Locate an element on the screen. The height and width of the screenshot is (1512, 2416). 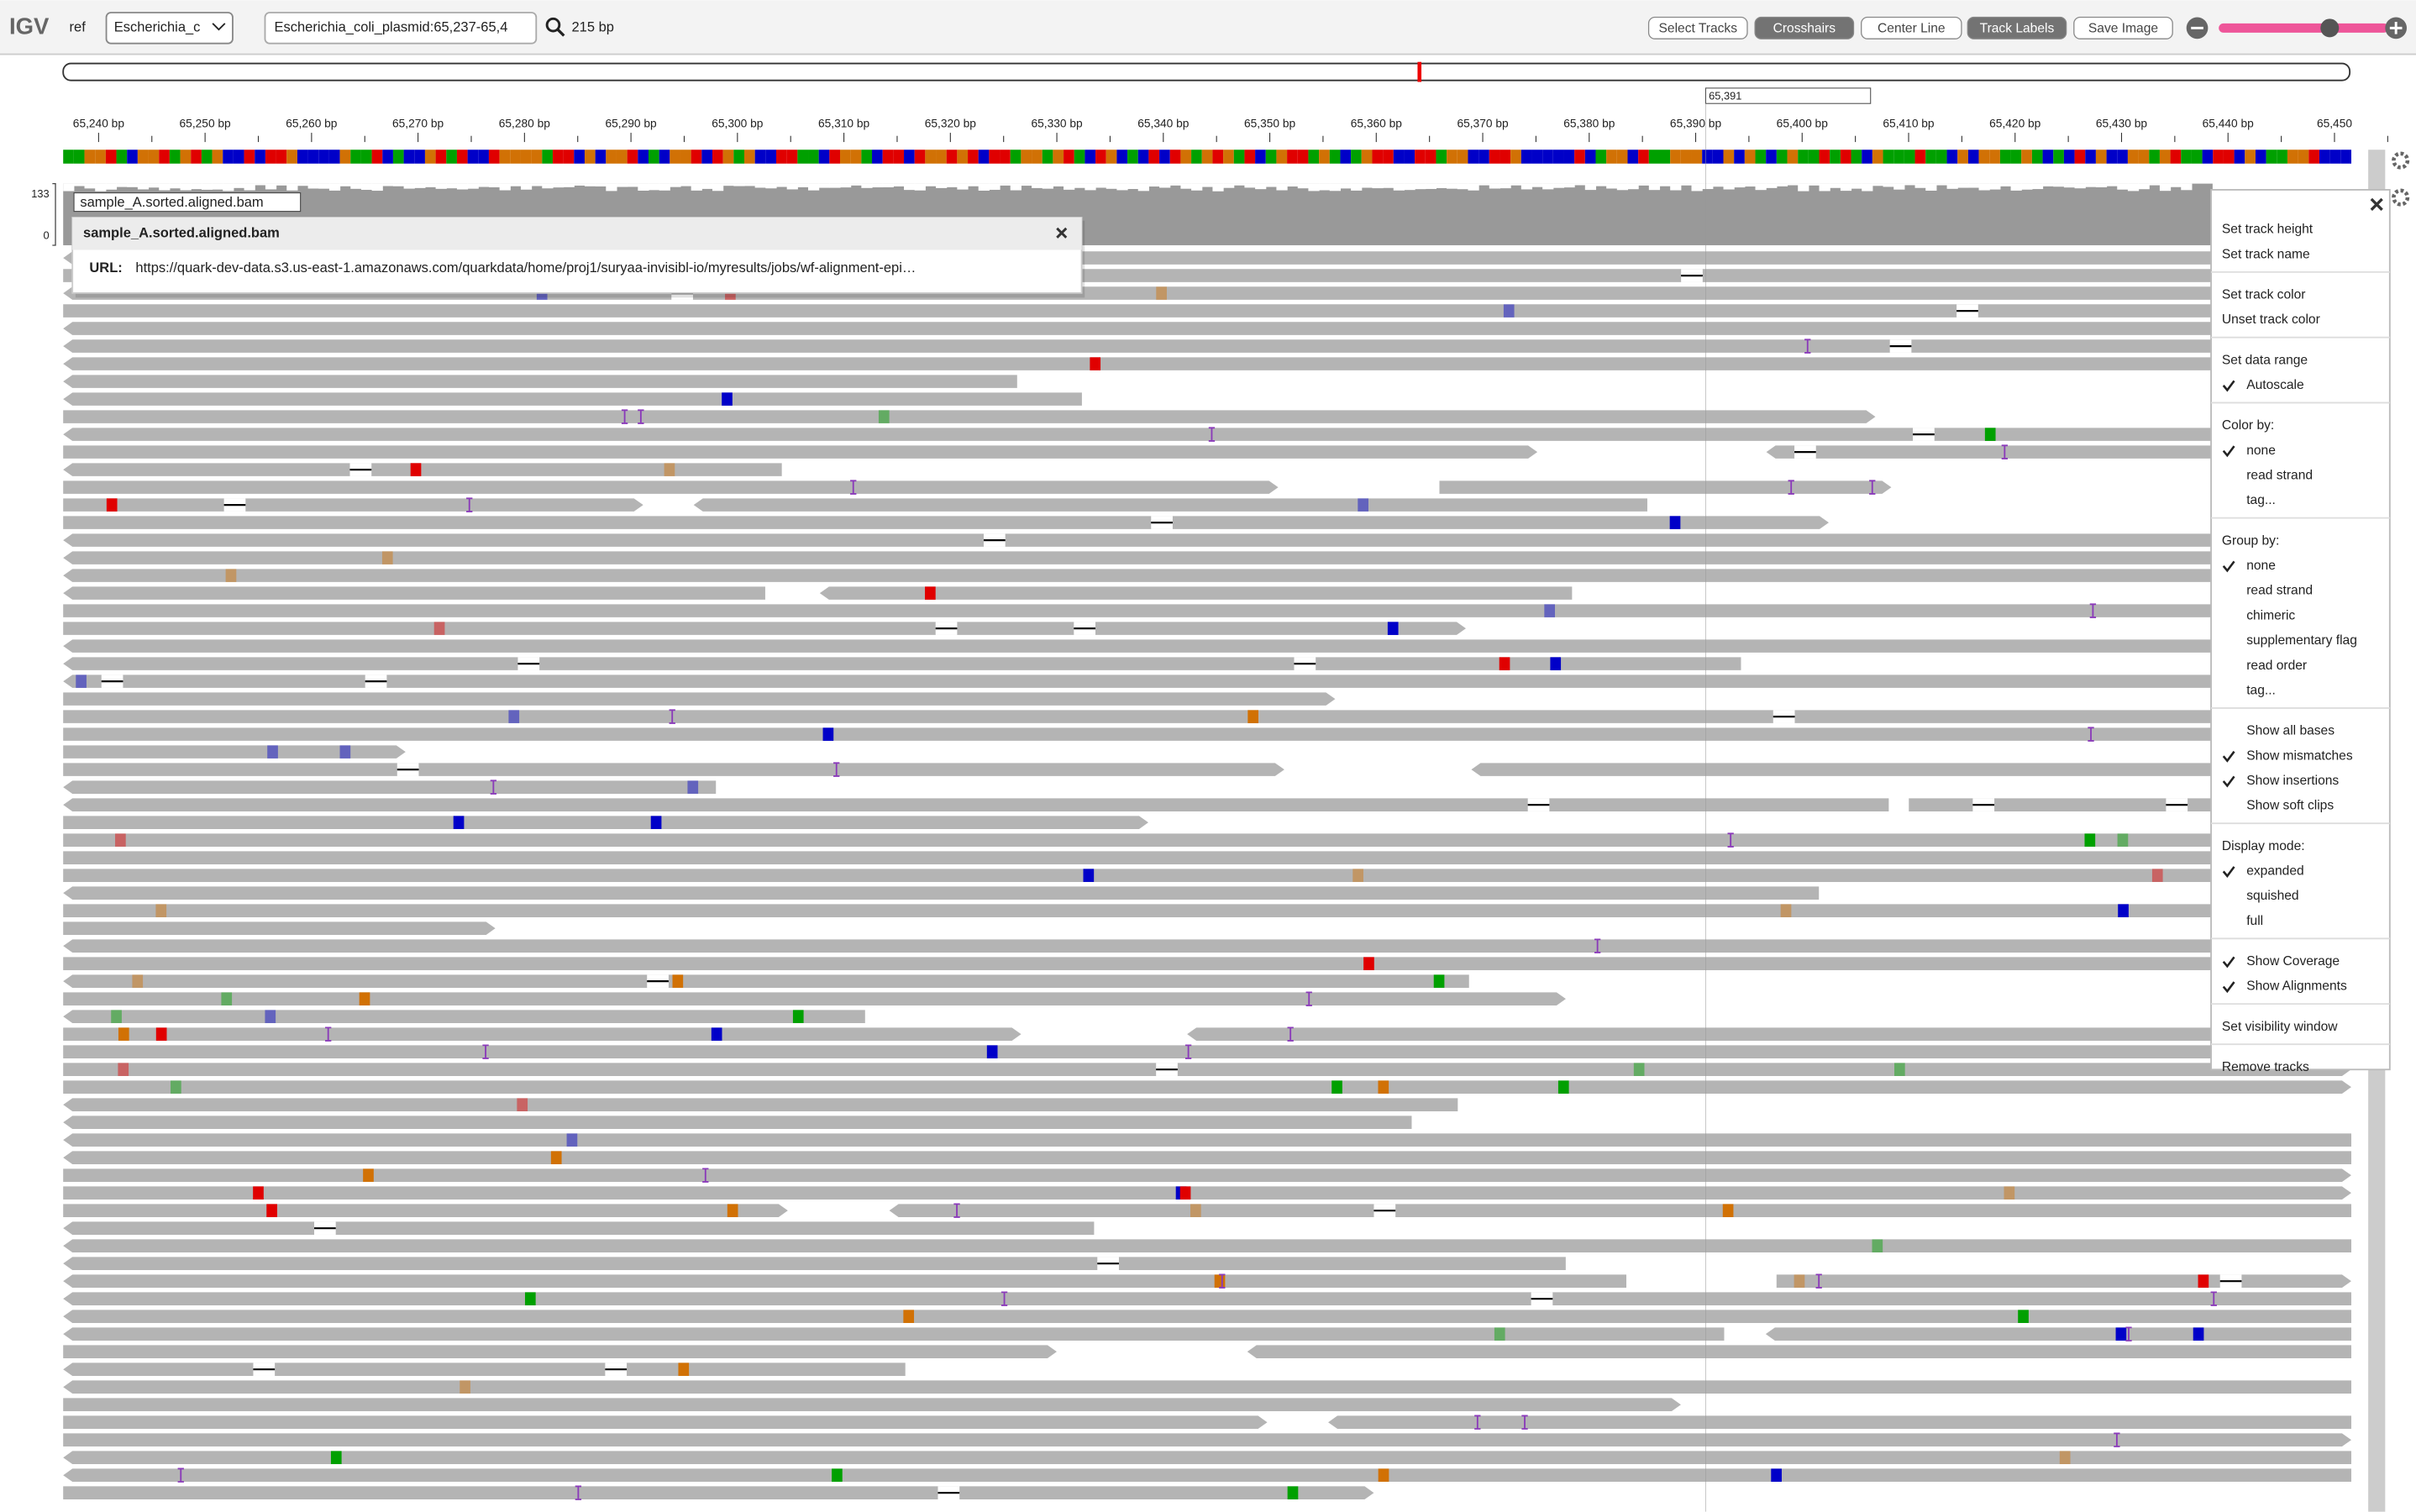
menu-item: Show all bases is located at coordinates (2290, 731).